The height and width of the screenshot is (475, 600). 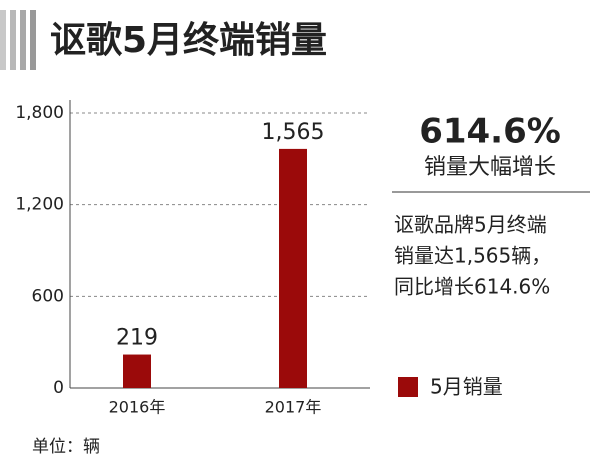 I want to click on y-tick-label: 0, so click(x=58, y=388).